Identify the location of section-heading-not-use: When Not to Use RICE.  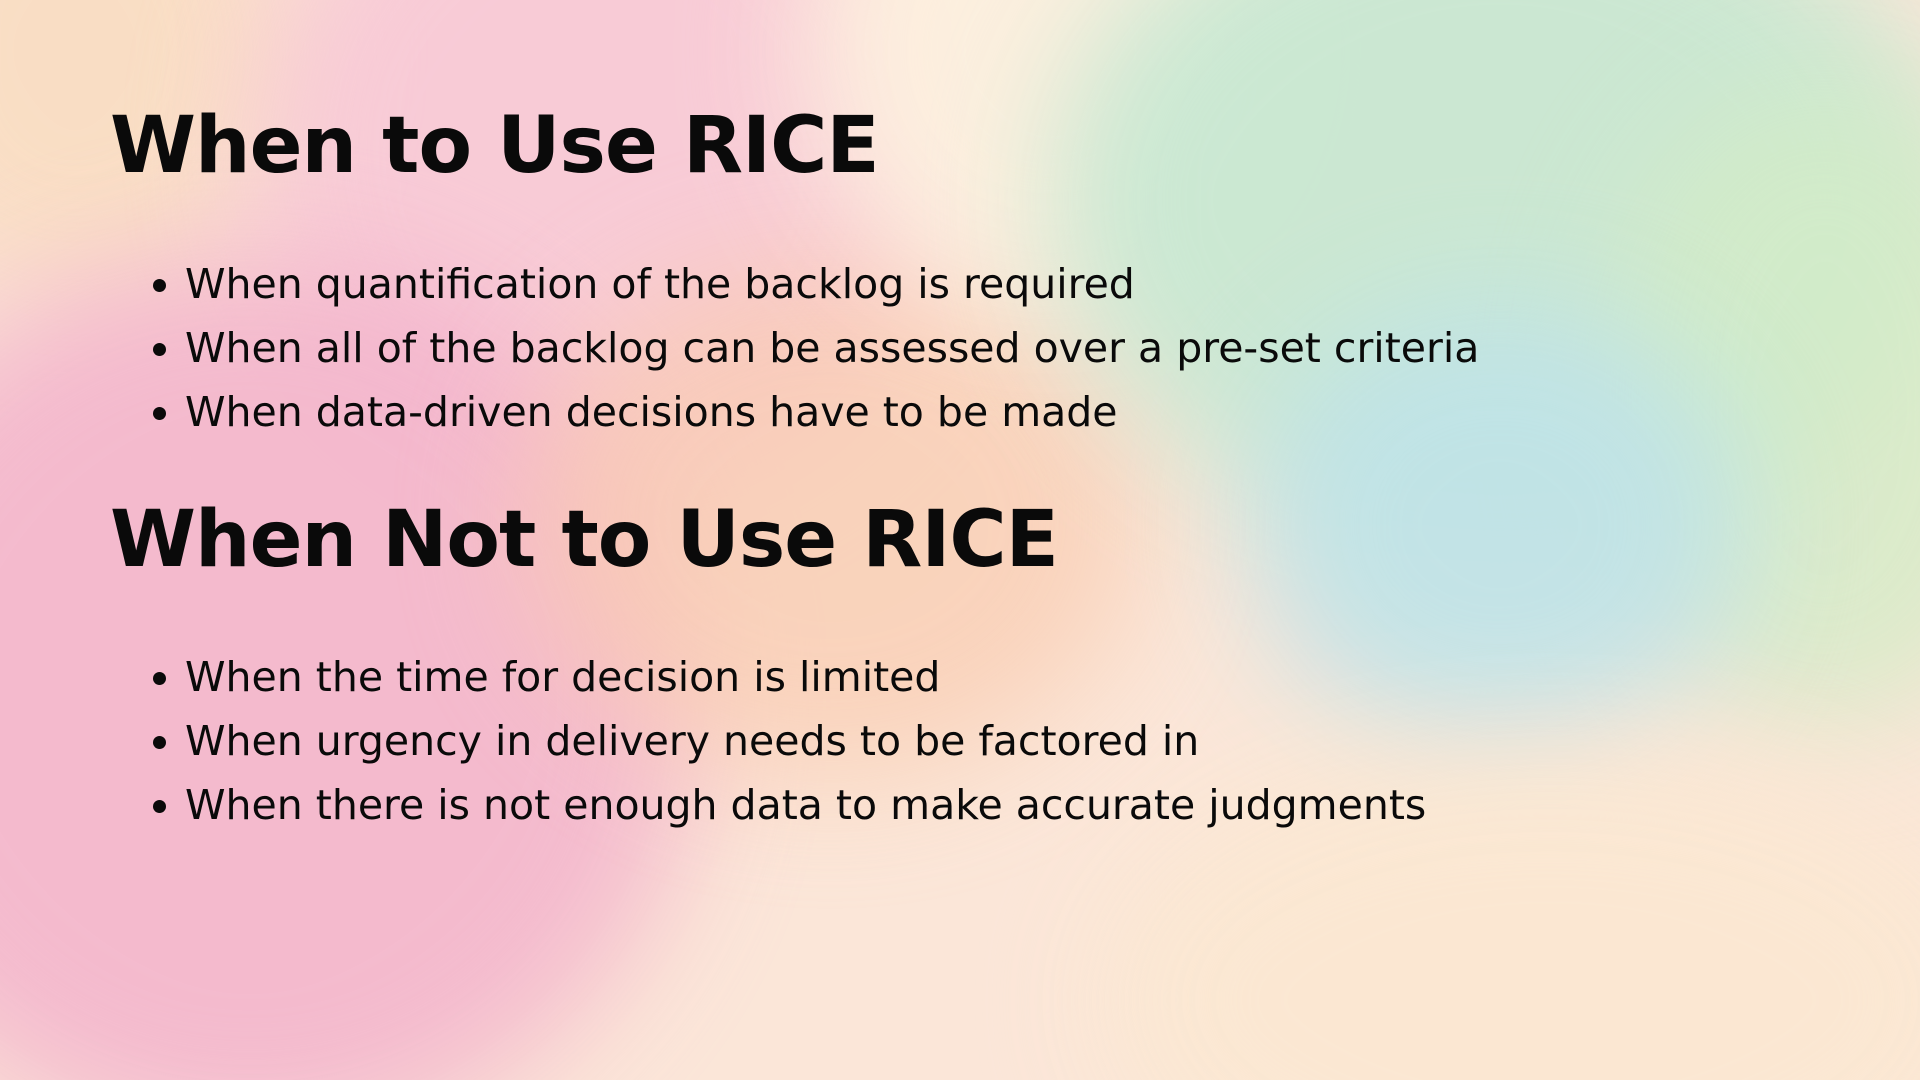
(960, 541).